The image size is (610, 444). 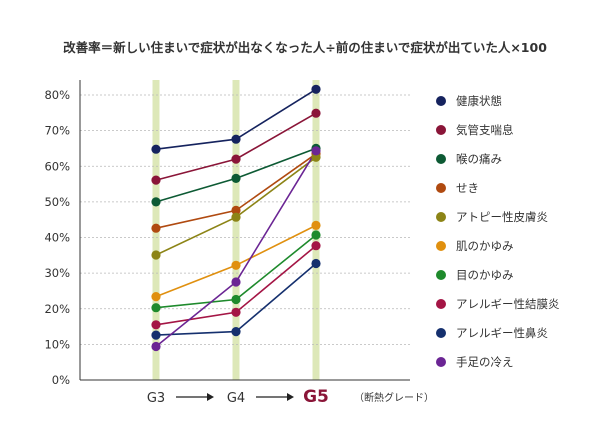 I want to click on legend-label: 喉の痛み, so click(x=479, y=159).